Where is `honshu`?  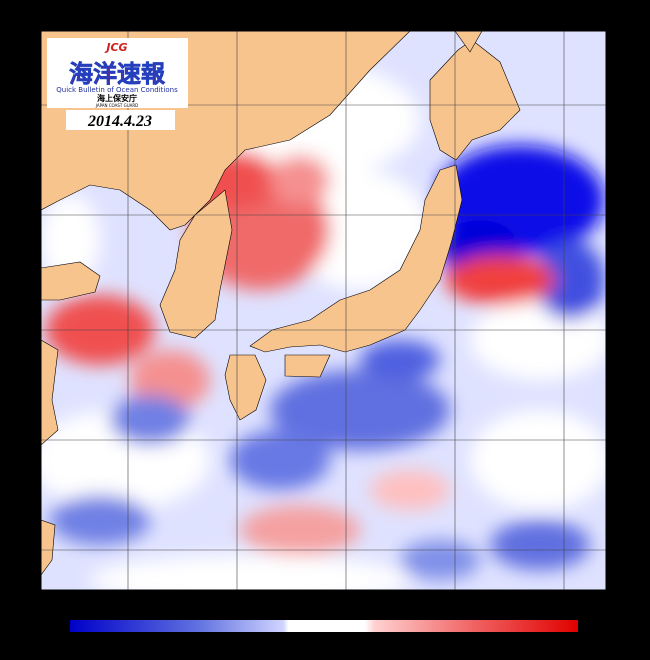 honshu is located at coordinates (356, 258).